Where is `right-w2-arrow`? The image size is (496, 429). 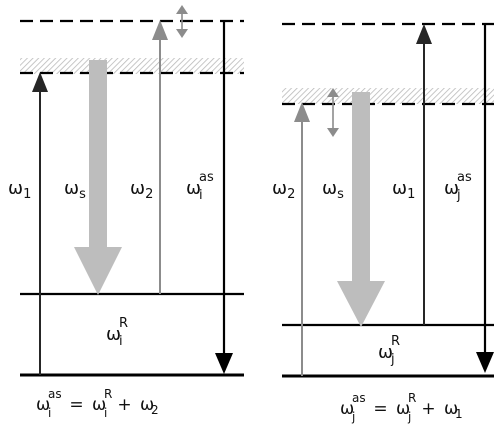
right-w2-arrow is located at coordinates (302, 239).